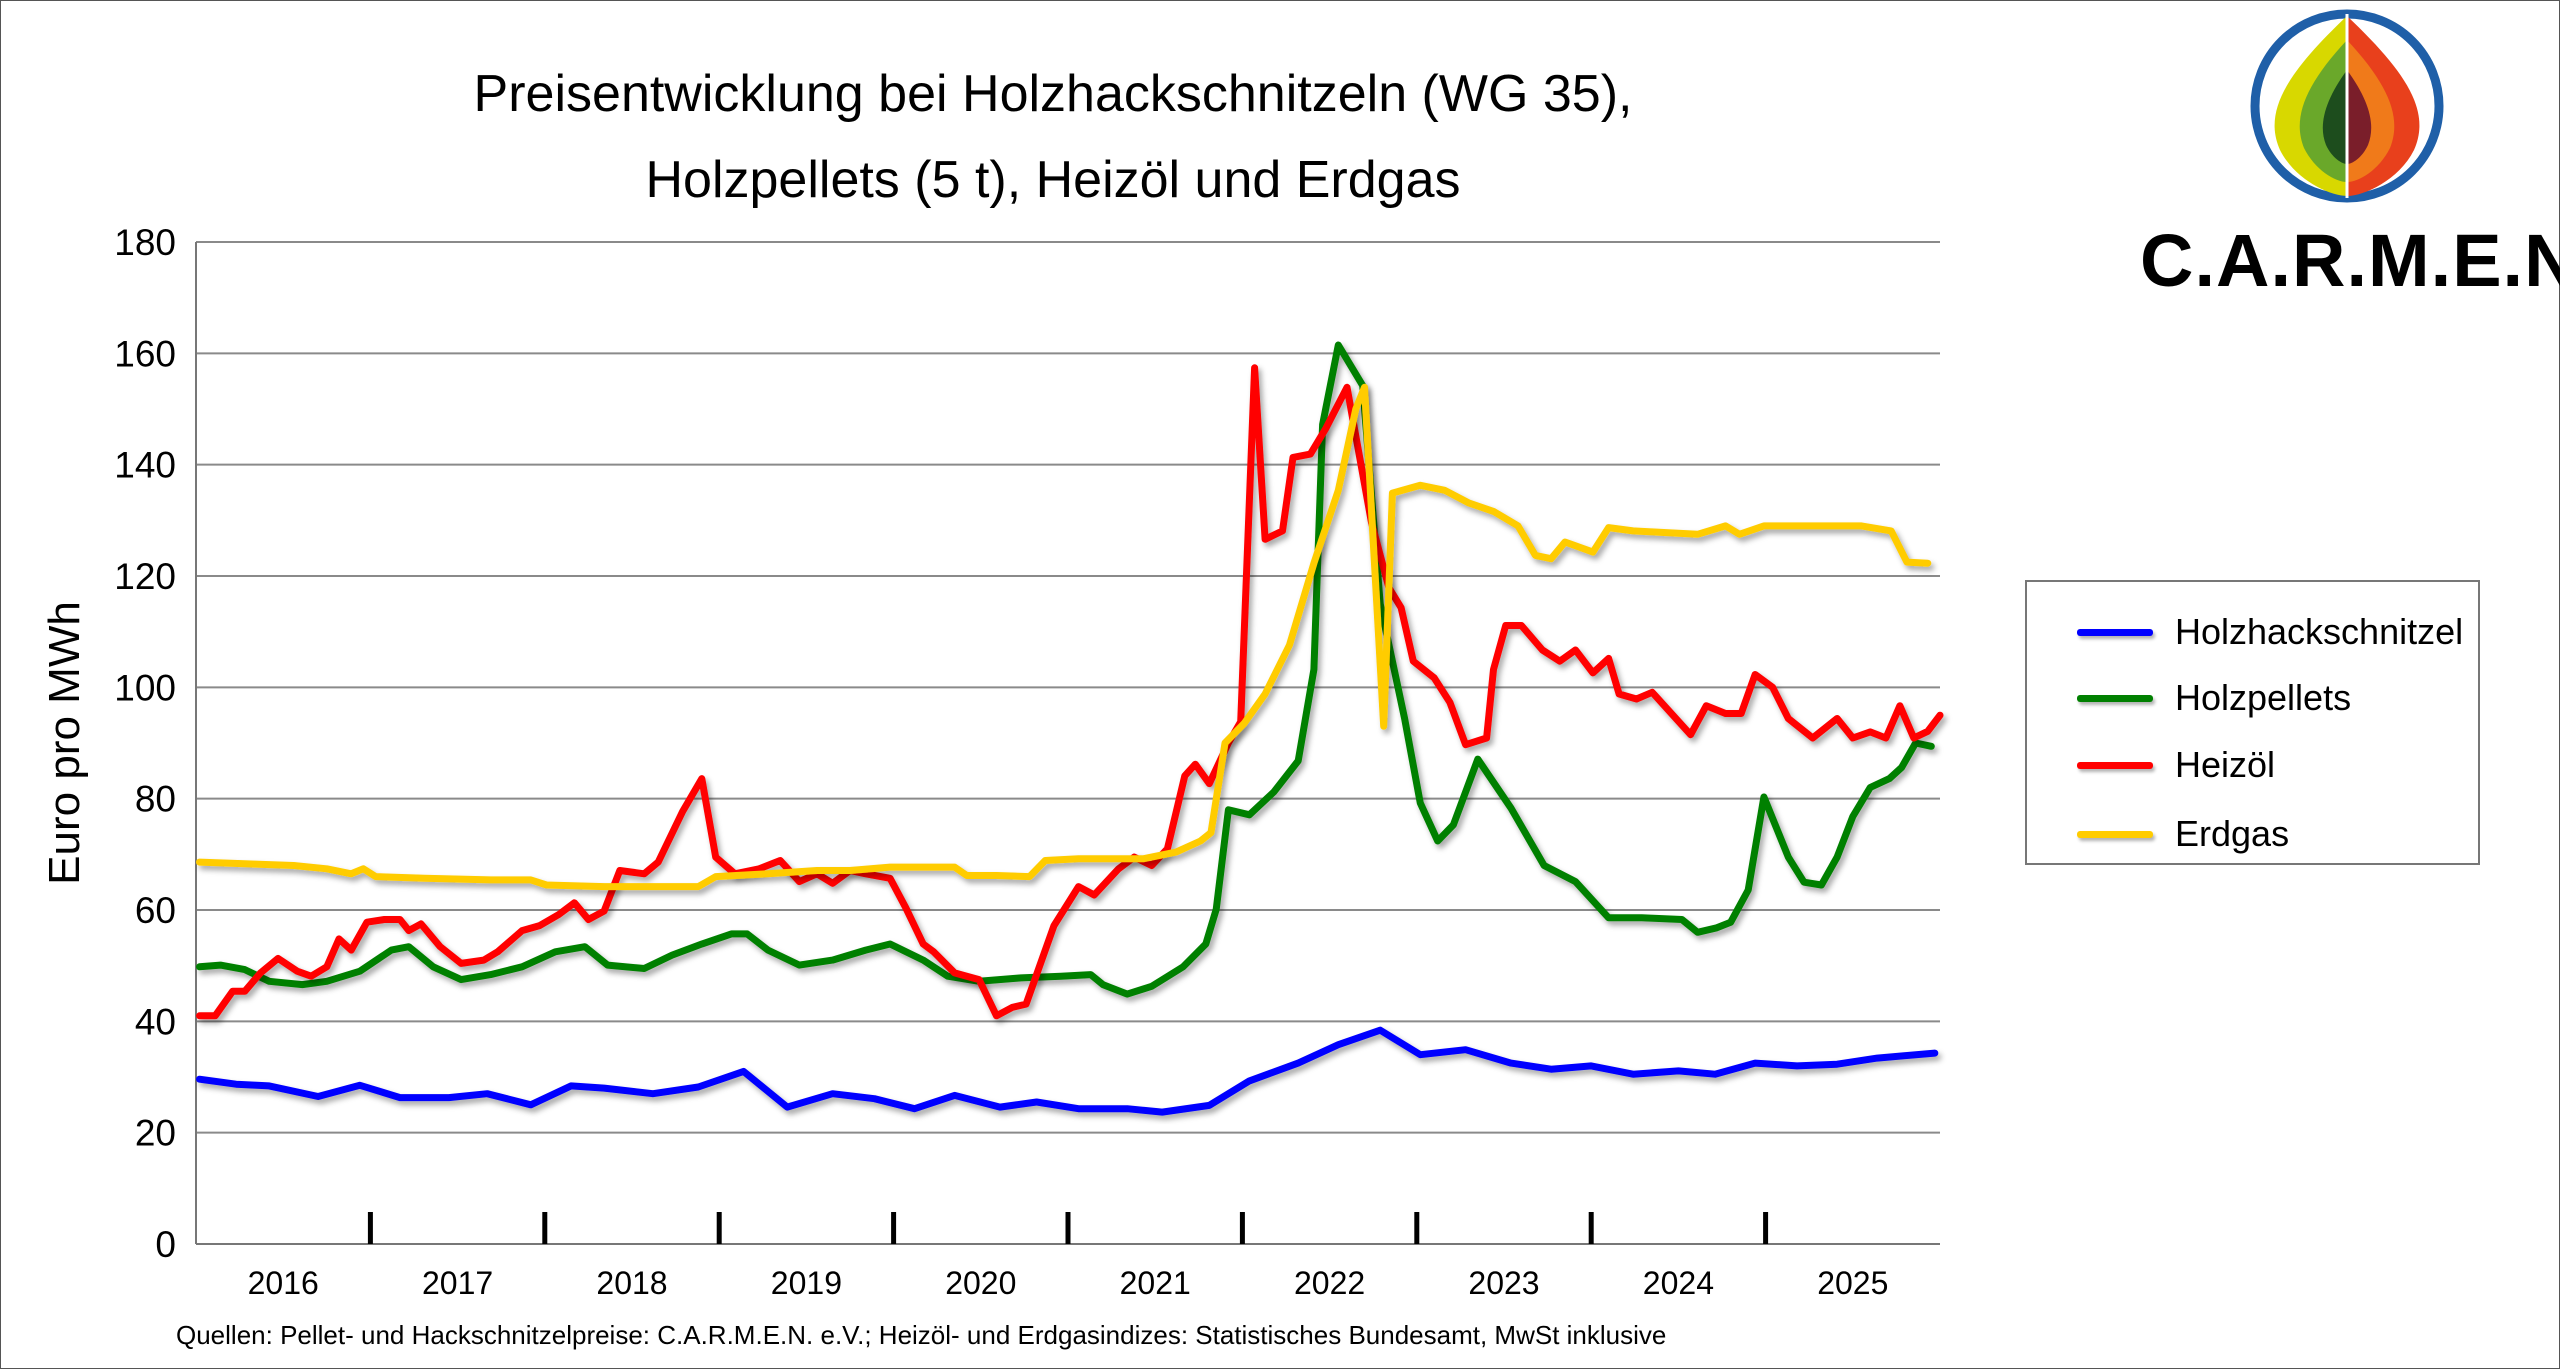  What do you see at coordinates (145, 242) in the screenshot?
I see `y-tick-label: 180` at bounding box center [145, 242].